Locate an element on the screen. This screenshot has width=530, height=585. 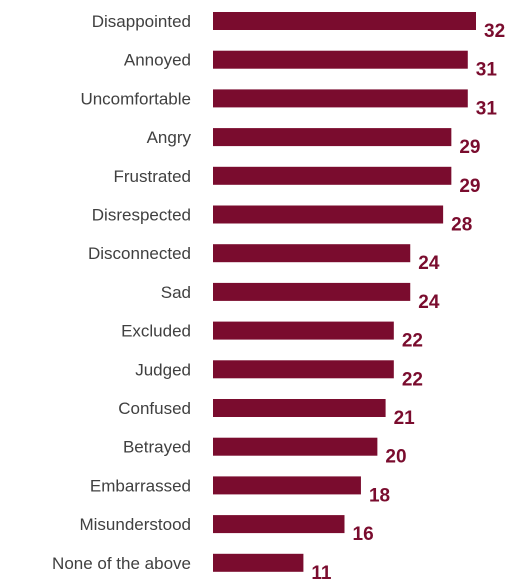
category-label: None of the above is located at coordinates (121, 563).